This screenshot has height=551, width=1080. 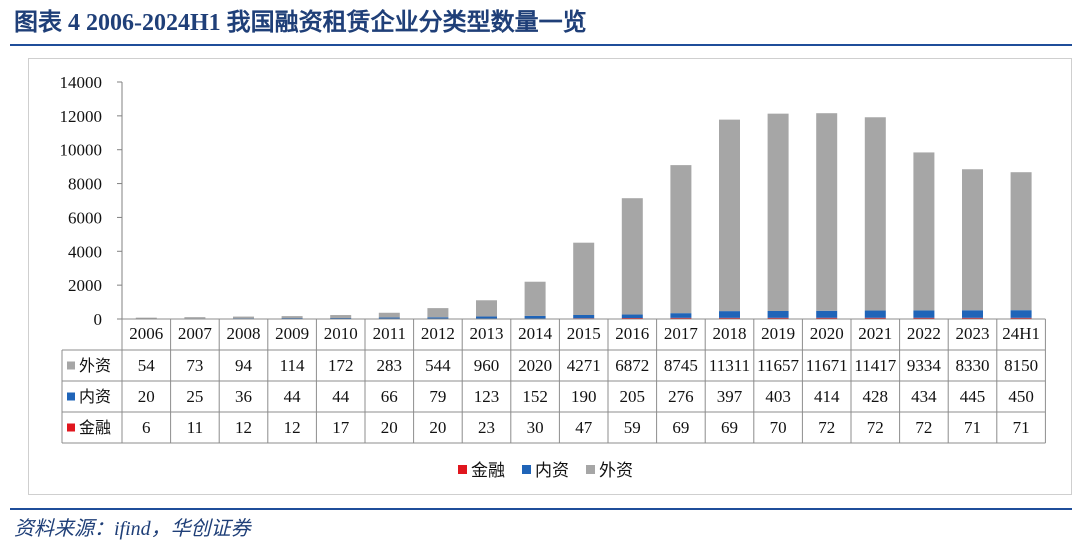 I want to click on data-label: 9334, so click(x=924, y=365).